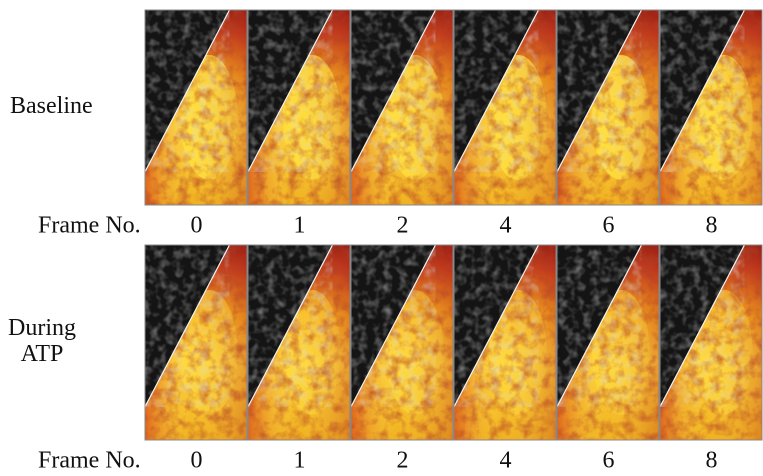 The width and height of the screenshot is (763, 476). I want to click on row-label: Baseline, so click(51, 106).